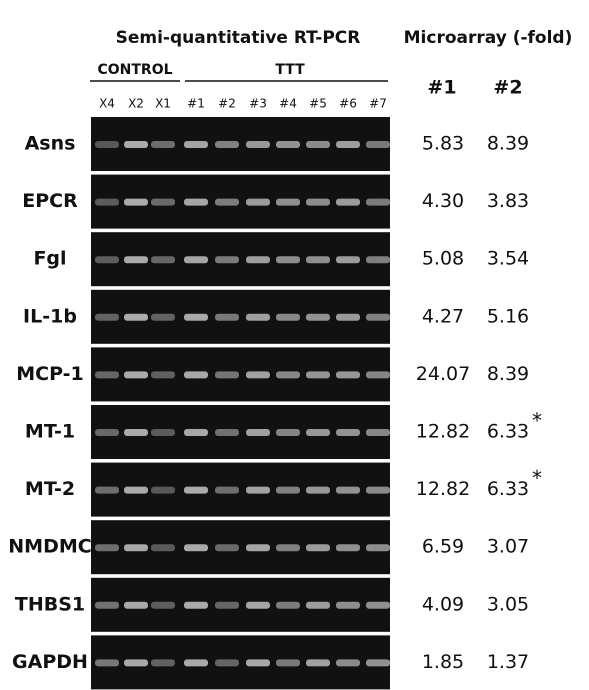 The width and height of the screenshot is (589, 690). Describe the element at coordinates (136, 104) in the screenshot. I see `lane-label: X2` at that location.